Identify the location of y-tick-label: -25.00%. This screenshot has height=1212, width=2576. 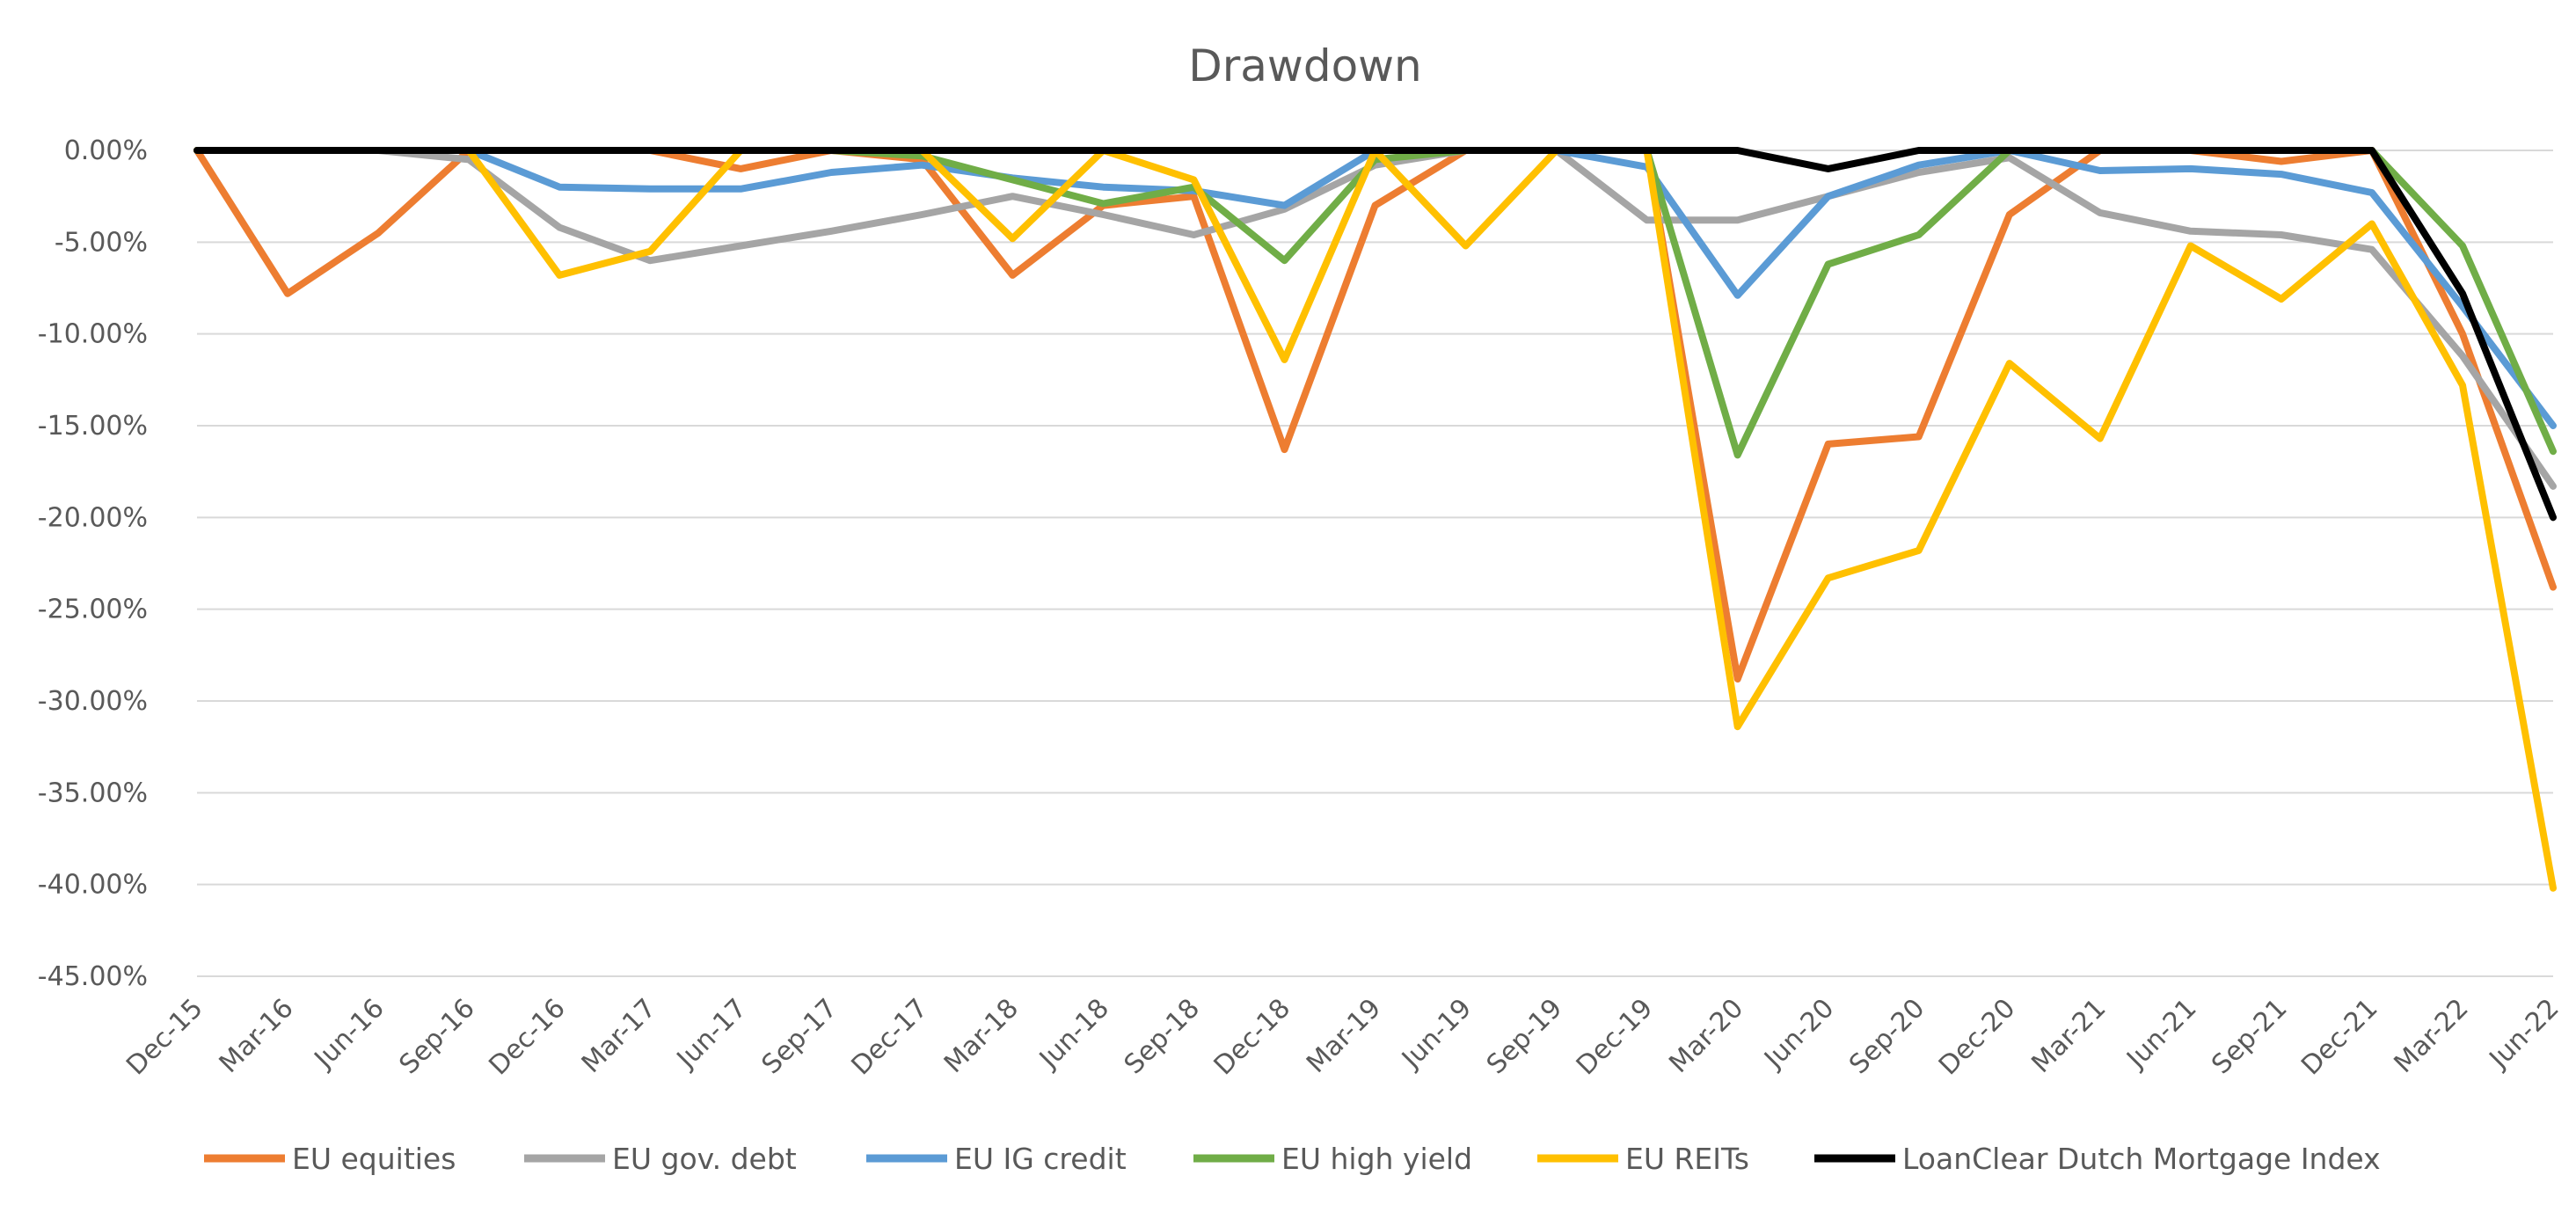
(93, 610).